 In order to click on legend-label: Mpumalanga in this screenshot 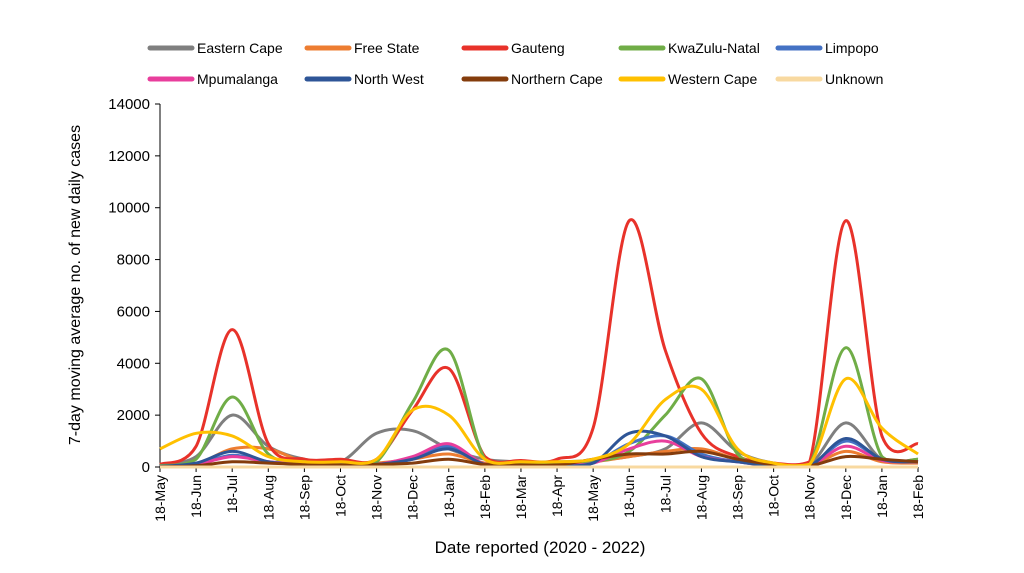, I will do `click(237, 79)`.